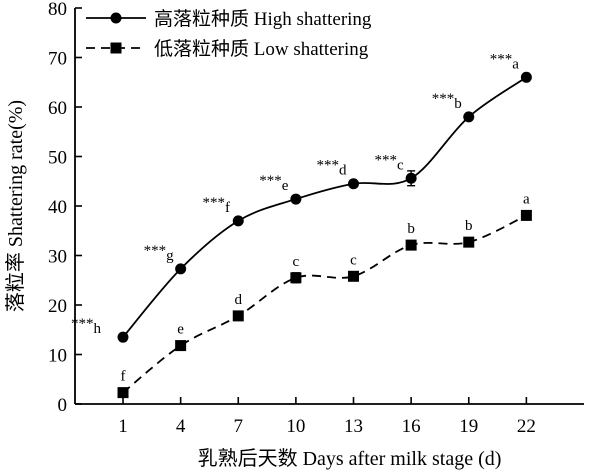 The width and height of the screenshot is (590, 470). I want to click on x-axis-ticks: 1 4 7 10 13 16 19 22, so click(327, 417).